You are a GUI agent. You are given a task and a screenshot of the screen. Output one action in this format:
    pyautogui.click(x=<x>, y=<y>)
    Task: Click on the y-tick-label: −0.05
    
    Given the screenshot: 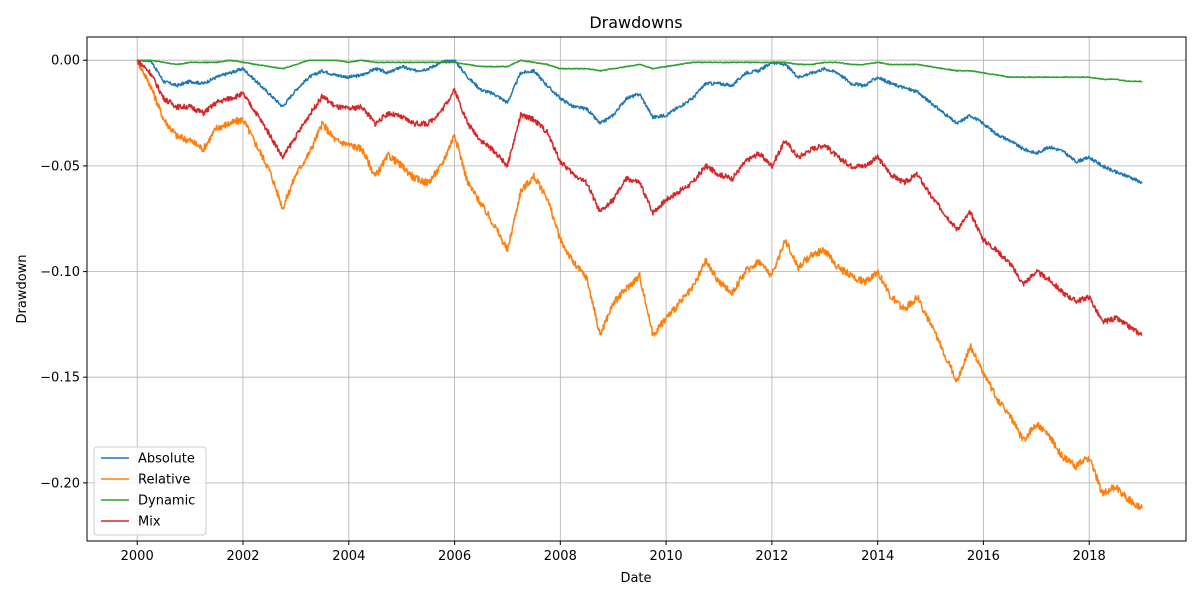 What is the action you would take?
    pyautogui.click(x=60, y=166)
    